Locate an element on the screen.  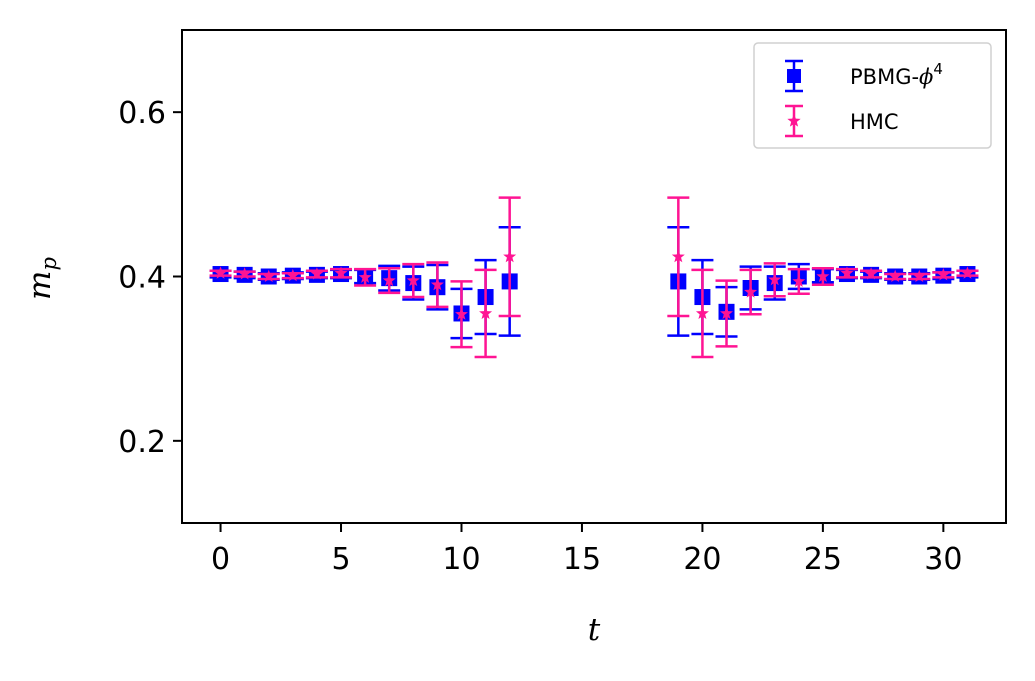
x-tick-label: 20 is located at coordinates (702, 559).